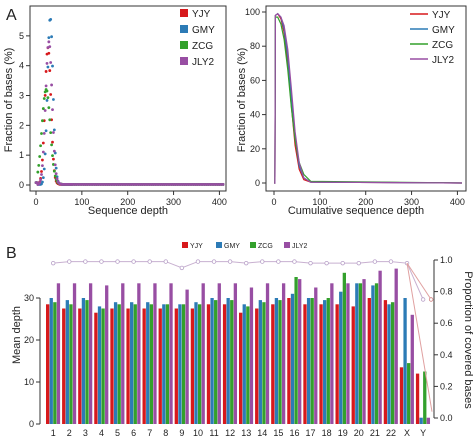  Describe the element at coordinates (443, 60) in the screenshot. I see `legend-label: JLY2` at that location.